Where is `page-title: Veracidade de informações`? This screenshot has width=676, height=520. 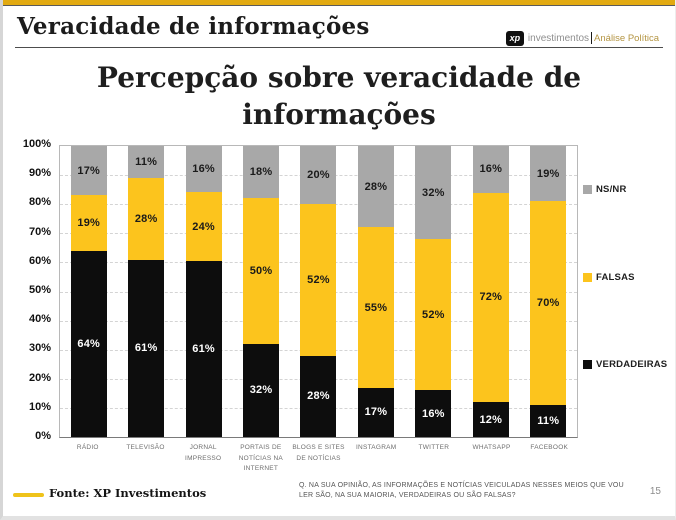
page-title: Veracidade de informações is located at coordinates (193, 26).